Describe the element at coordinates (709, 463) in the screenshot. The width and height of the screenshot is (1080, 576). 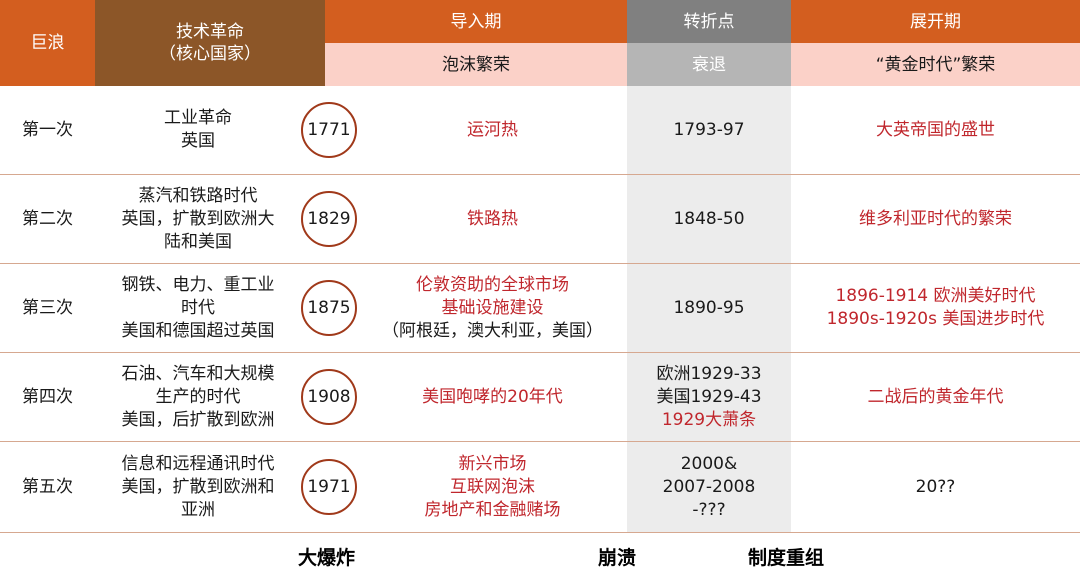
I see `turning-line: 2000&` at that location.